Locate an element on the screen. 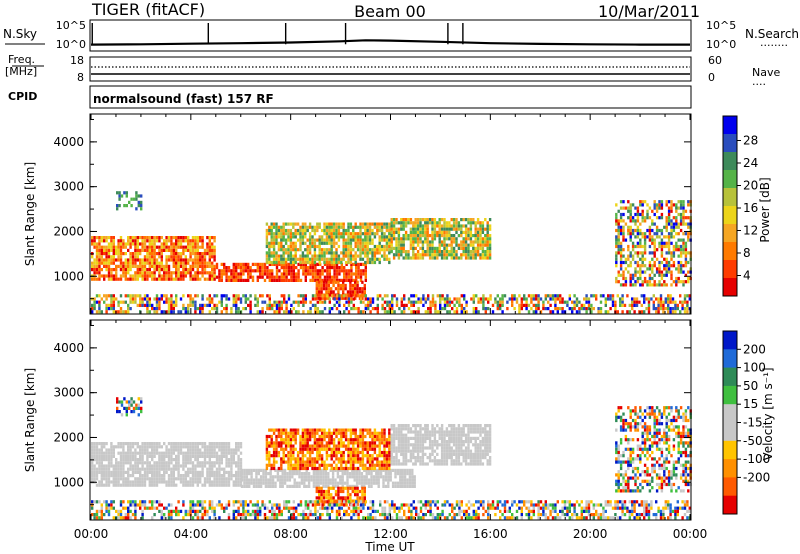 The height and width of the screenshot is (554, 800). nsearch-dots: ········ is located at coordinates (774, 45).